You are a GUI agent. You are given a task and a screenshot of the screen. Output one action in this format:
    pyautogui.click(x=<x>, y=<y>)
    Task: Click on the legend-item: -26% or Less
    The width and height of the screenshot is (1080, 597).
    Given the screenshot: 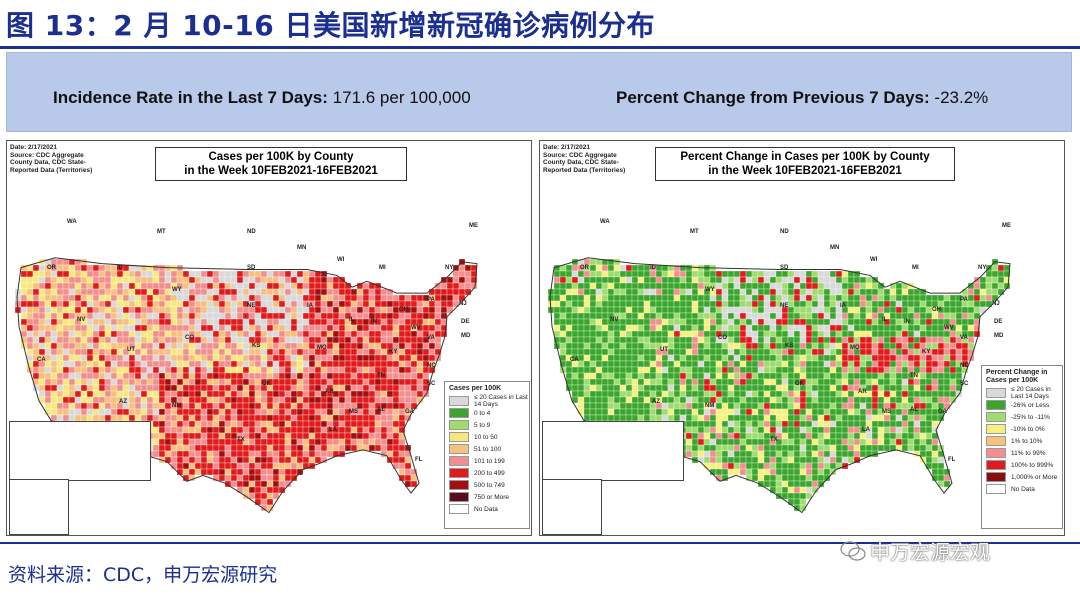 What is the action you would take?
    pyautogui.click(x=1022, y=405)
    